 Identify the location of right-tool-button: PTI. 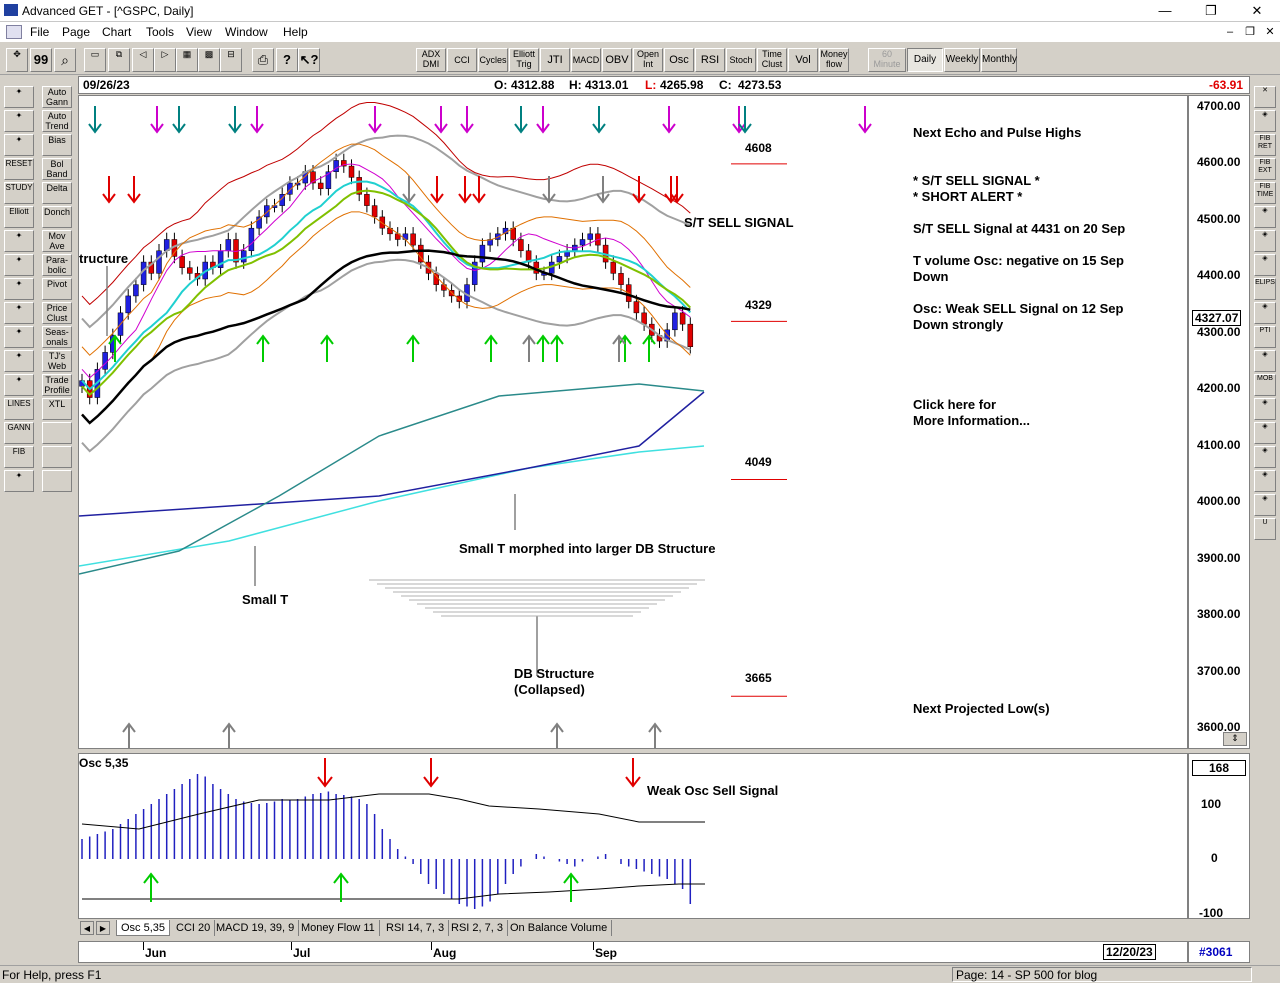
(1265, 337).